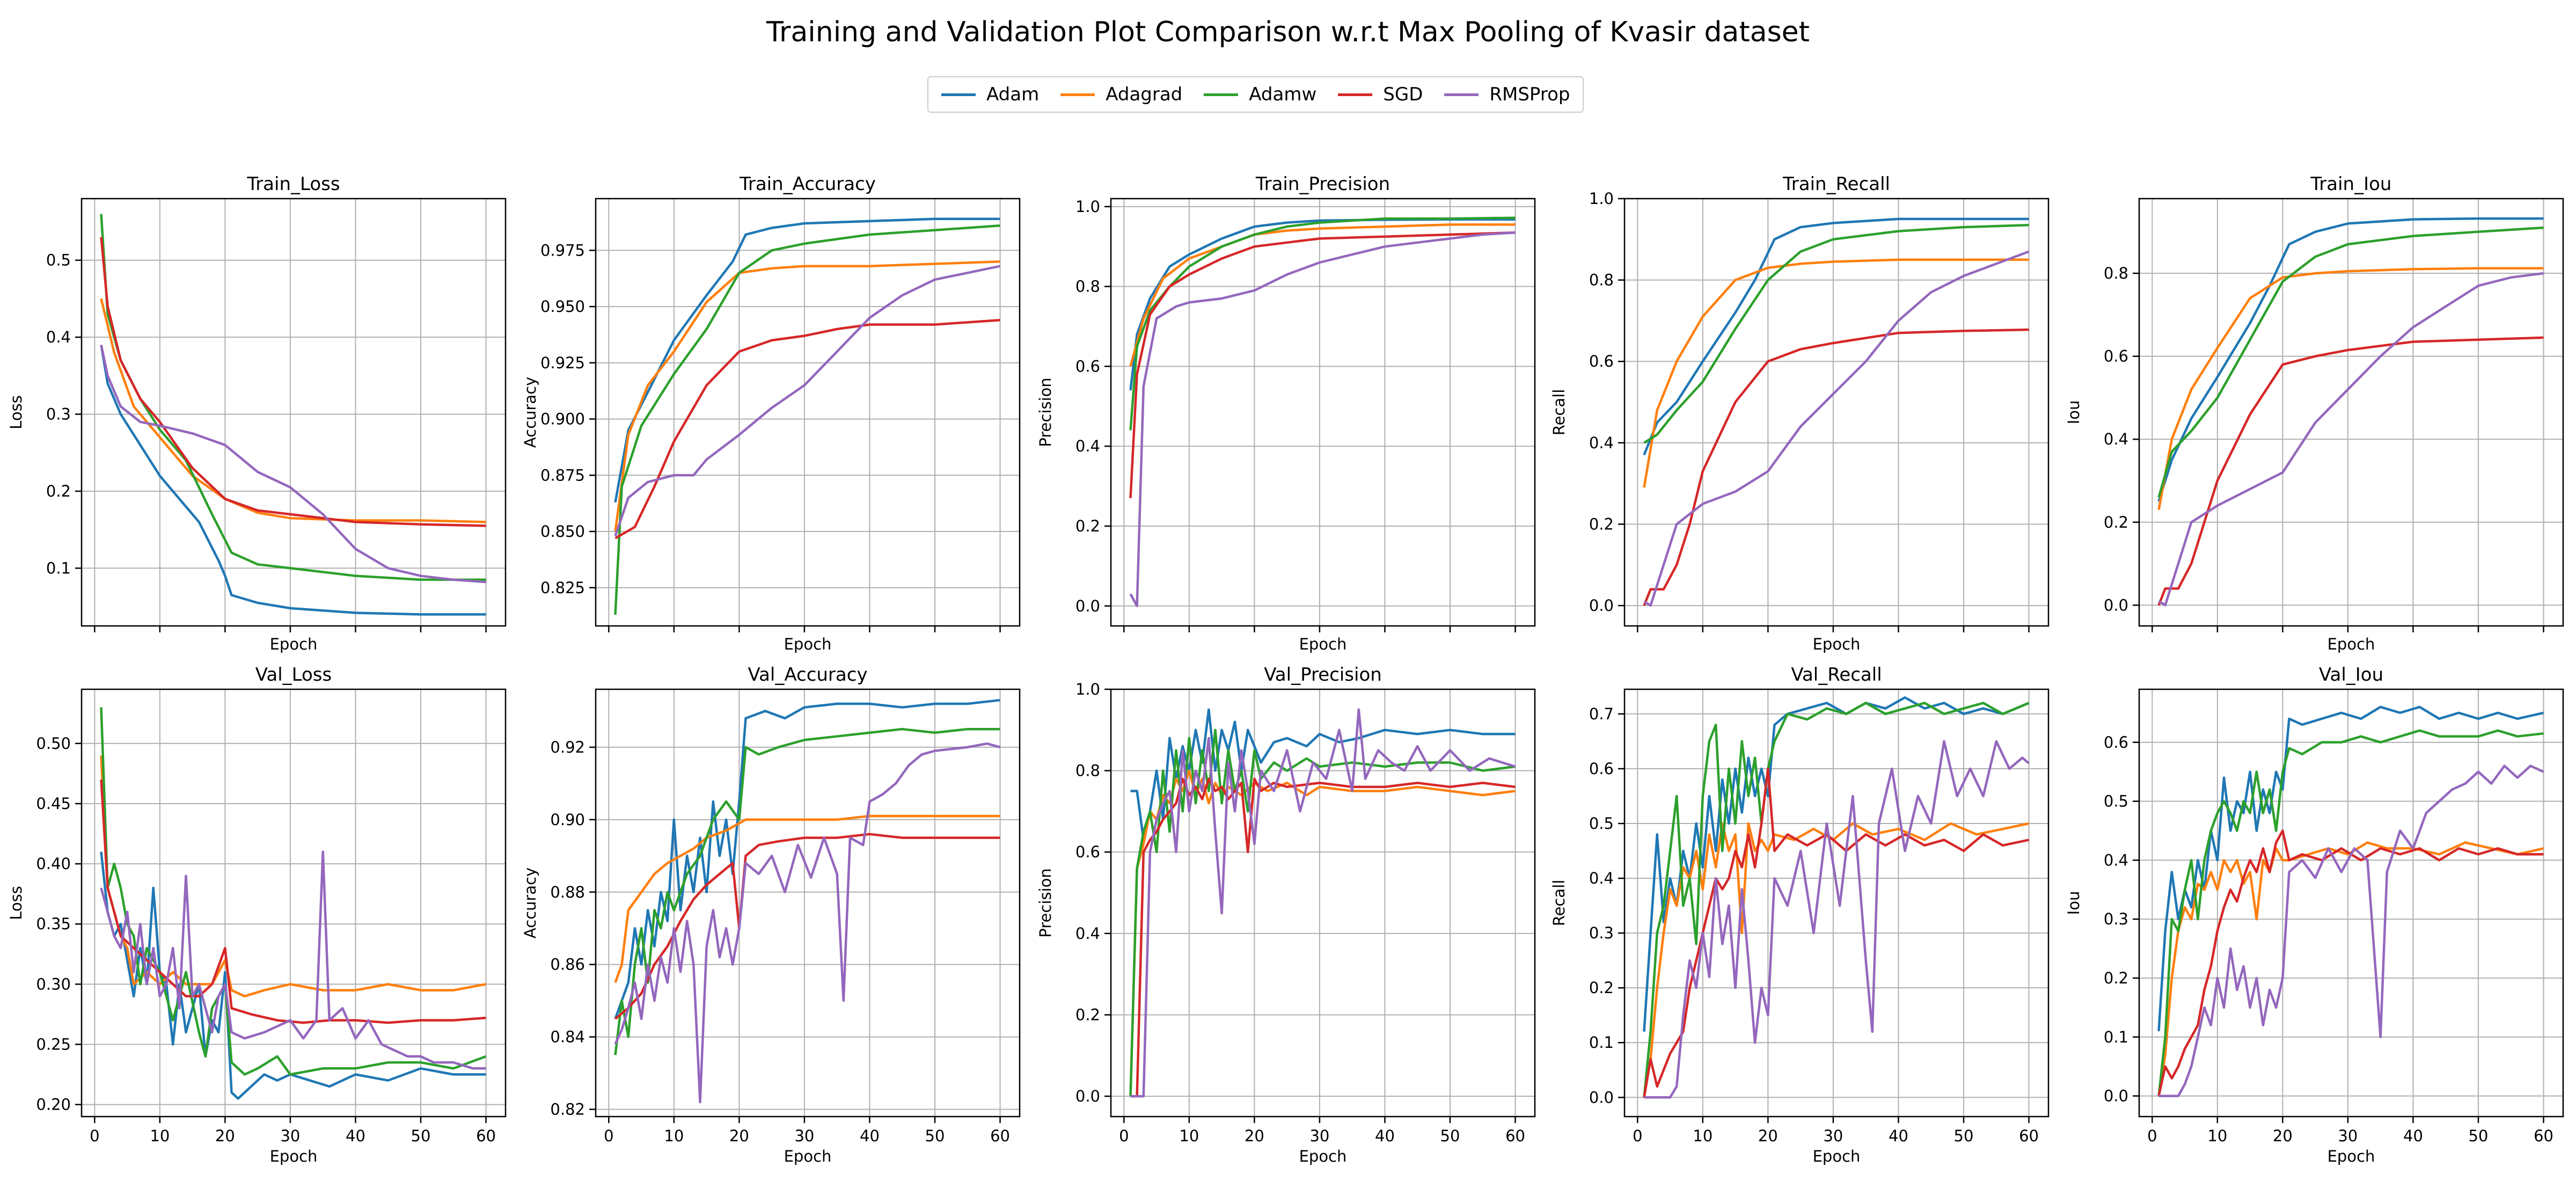  What do you see at coordinates (53, 984) in the screenshot?
I see `y-tick-label: 0.30` at bounding box center [53, 984].